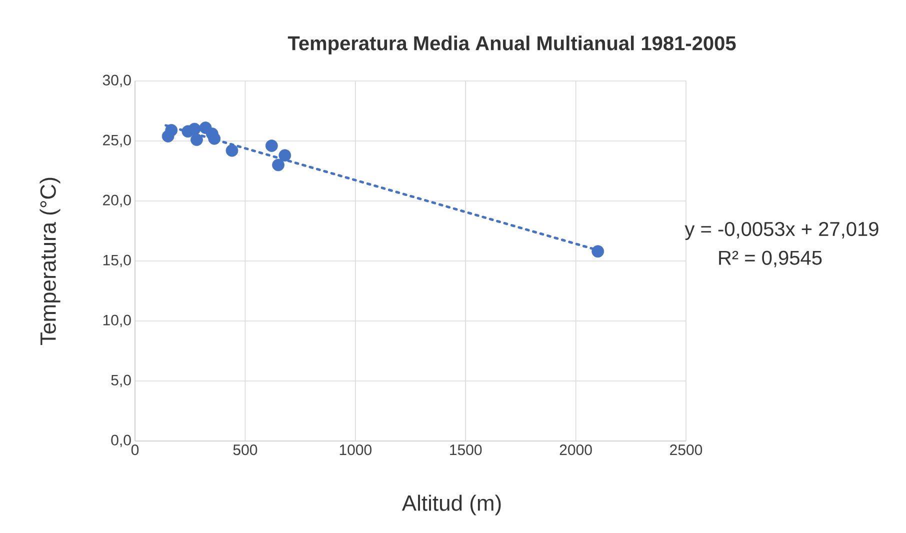 This screenshot has height=533, width=906. Describe the element at coordinates (356, 450) in the screenshot. I see `x-tick-label: 1000` at that location.